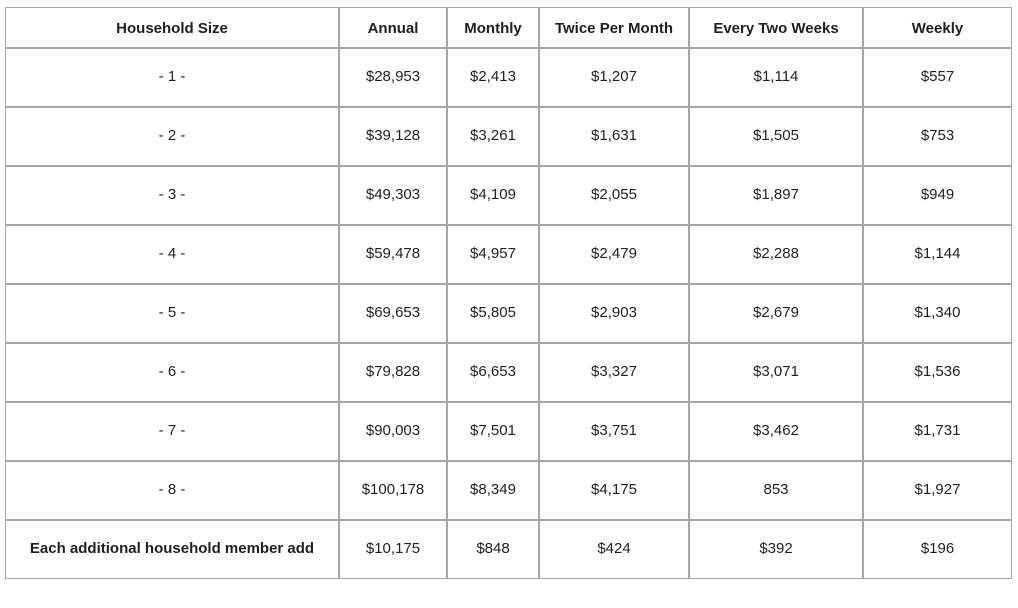 The width and height of the screenshot is (1018, 608). I want to click on table-row: - 3 - $49,303 $4,109 $2,055 $1,897 $949, so click(508, 195).